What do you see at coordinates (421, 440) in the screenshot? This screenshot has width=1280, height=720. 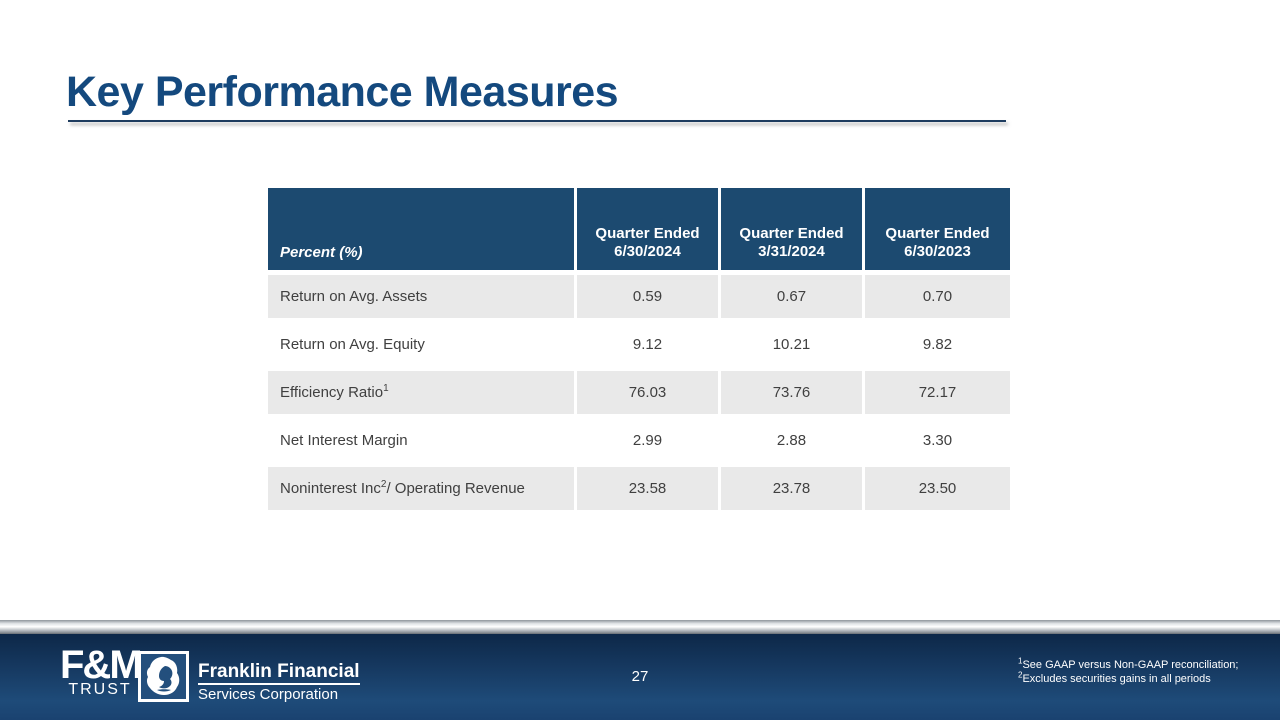 I see `row-label: Net Interest Margin` at bounding box center [421, 440].